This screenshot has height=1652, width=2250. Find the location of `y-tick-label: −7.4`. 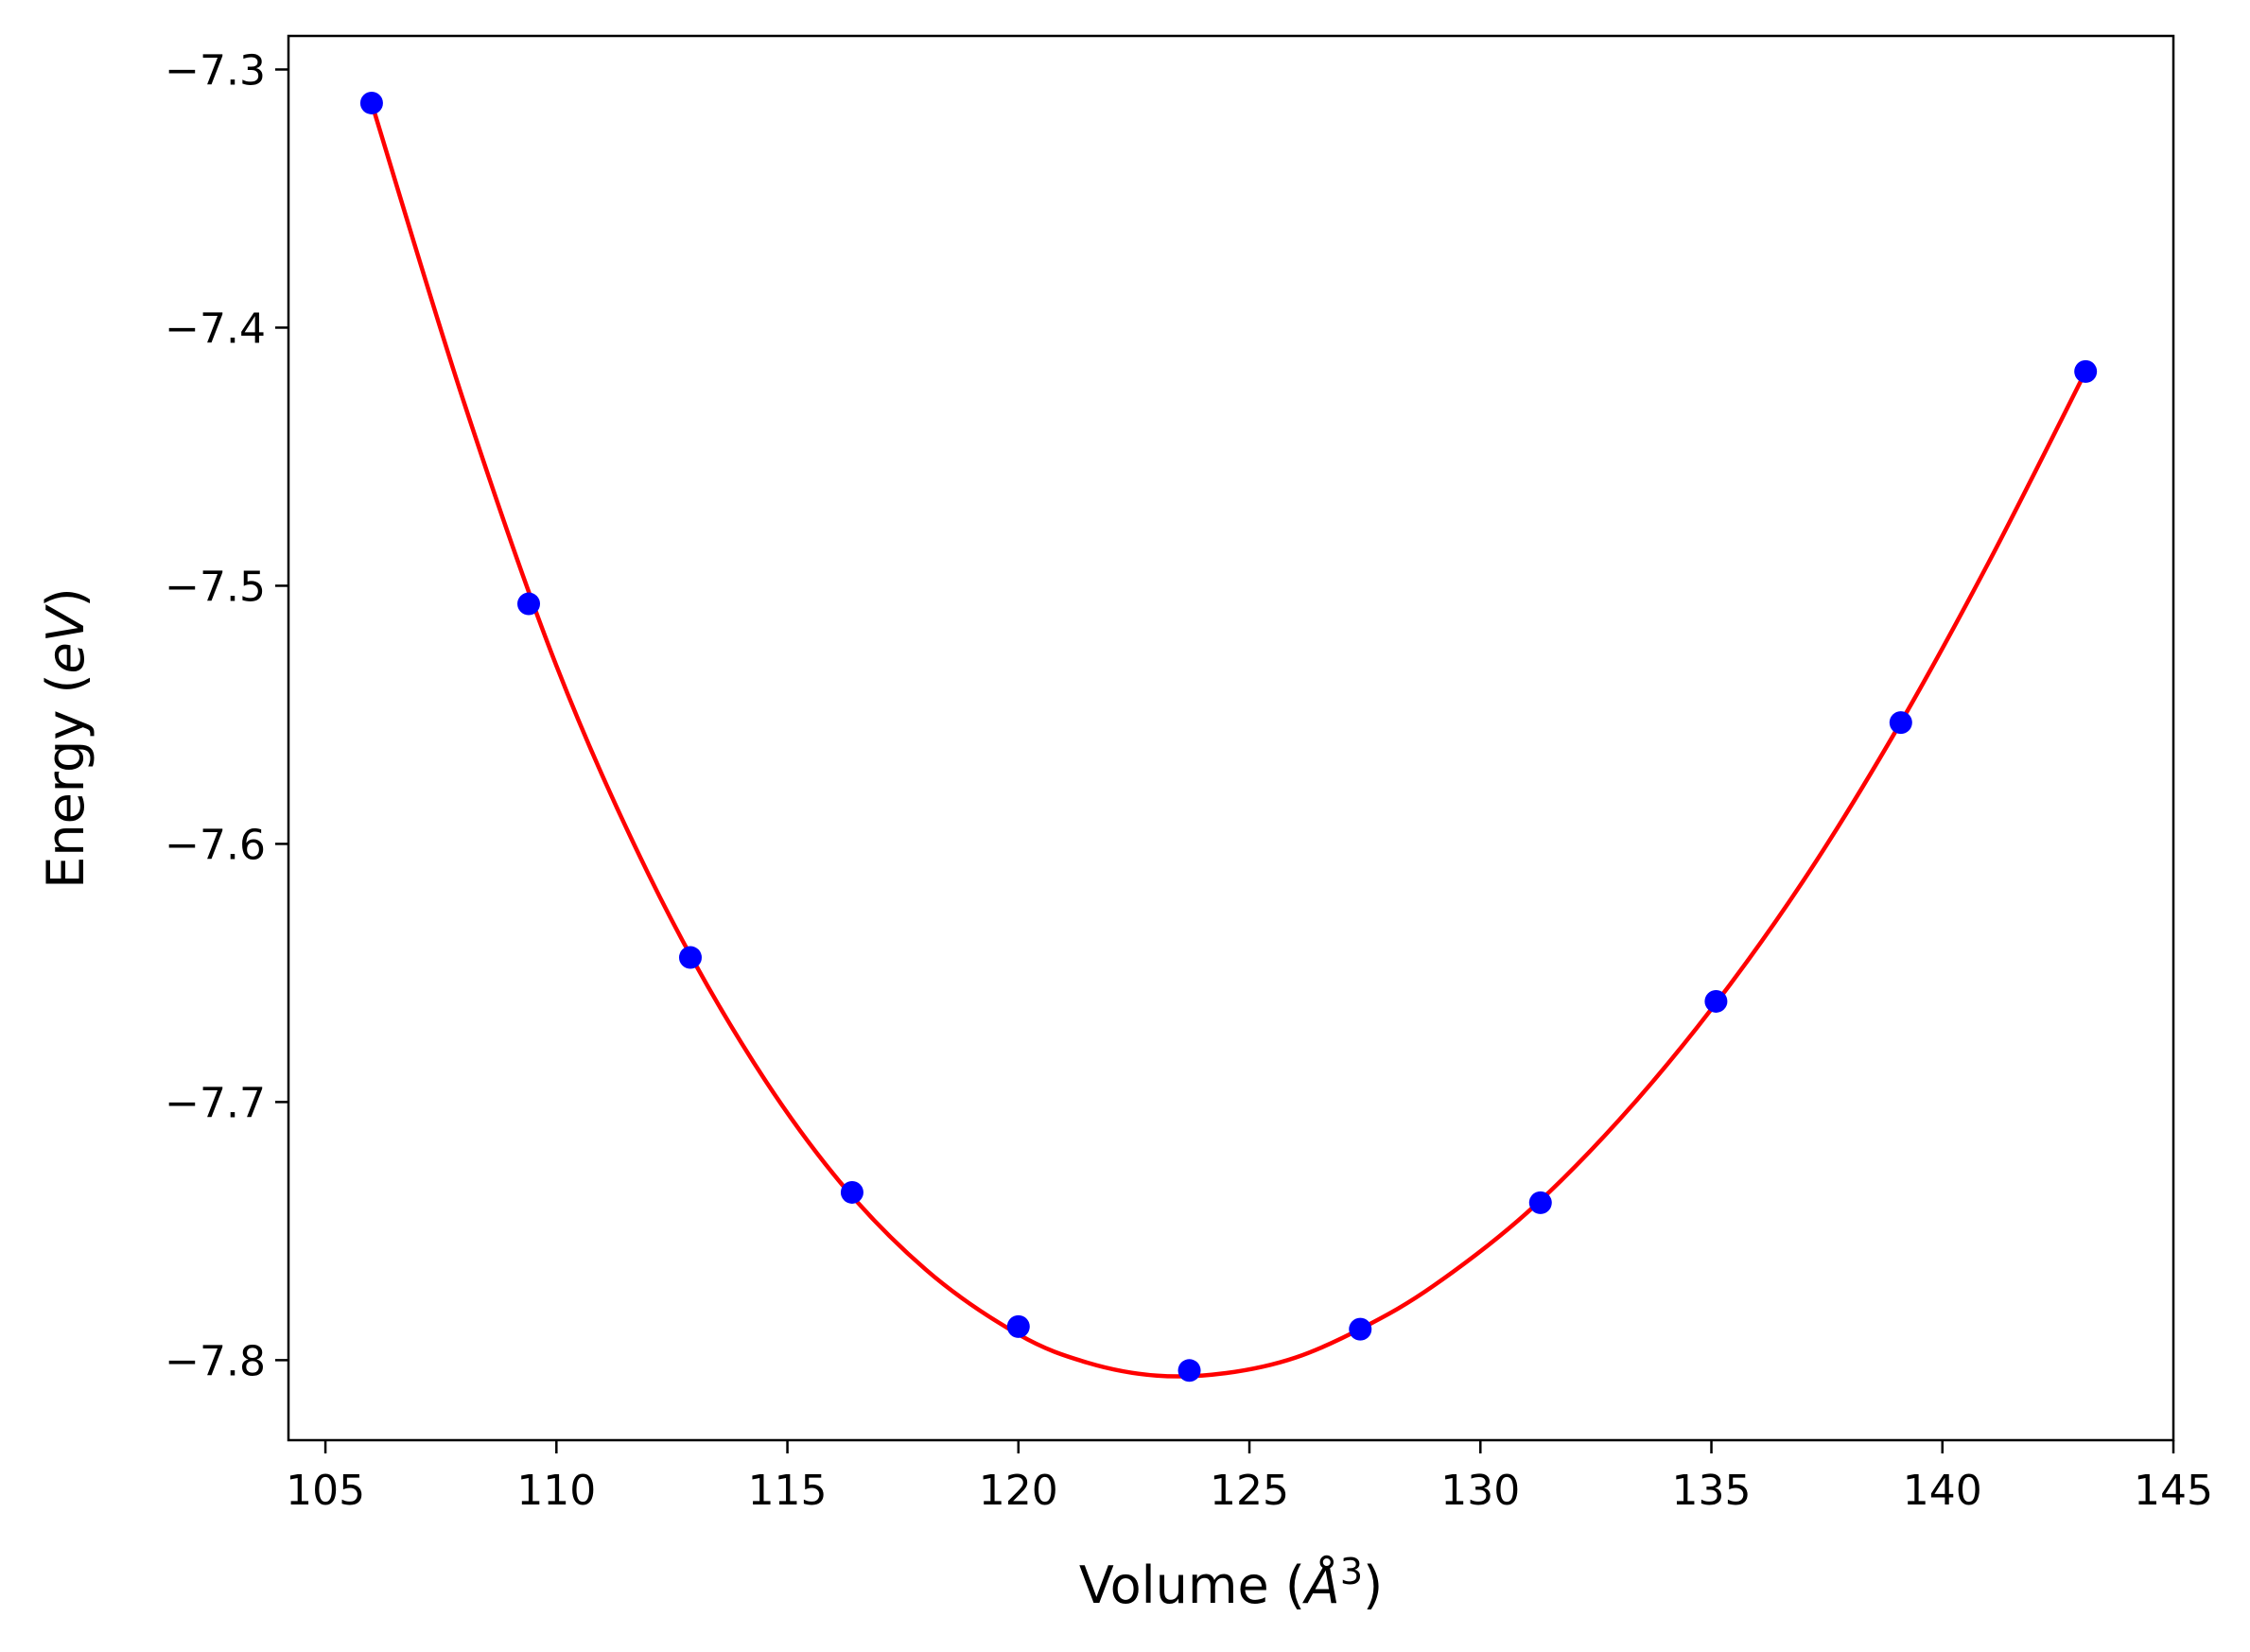

y-tick-label: −7.4 is located at coordinates (215, 329).